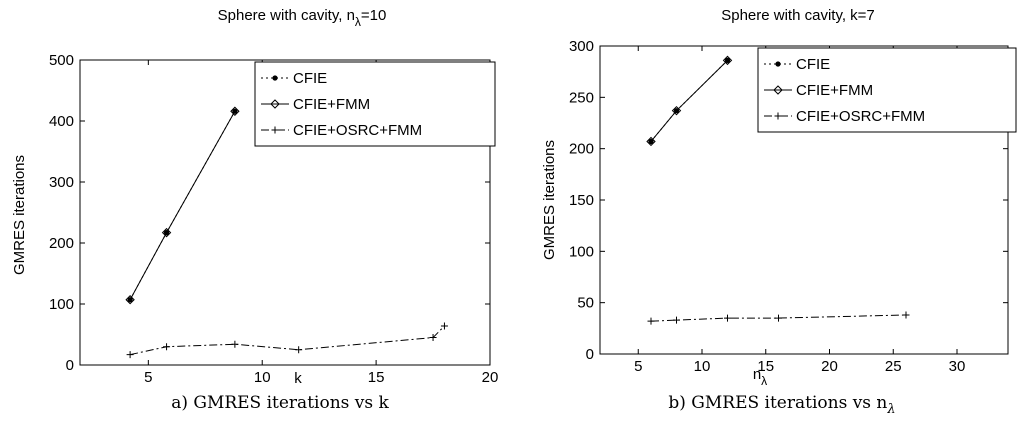 This screenshot has height=443, width=1022. What do you see at coordinates (61, 182) in the screenshot?
I see `chart-a-ytick-label: 300` at bounding box center [61, 182].